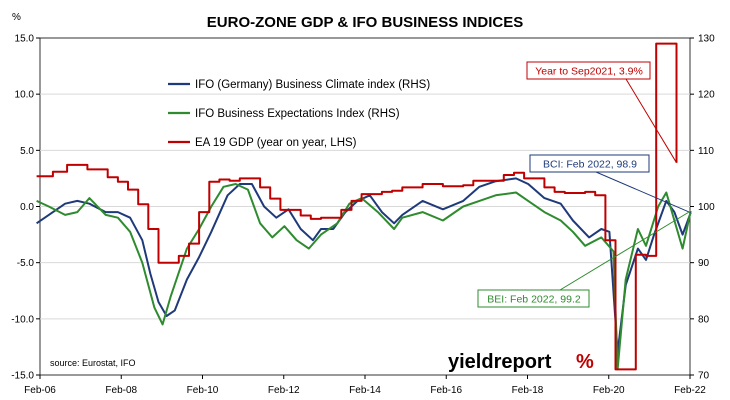 The image size is (730, 400). Describe the element at coordinates (706, 151) in the screenshot. I see `right-tick-label: 110` at that location.